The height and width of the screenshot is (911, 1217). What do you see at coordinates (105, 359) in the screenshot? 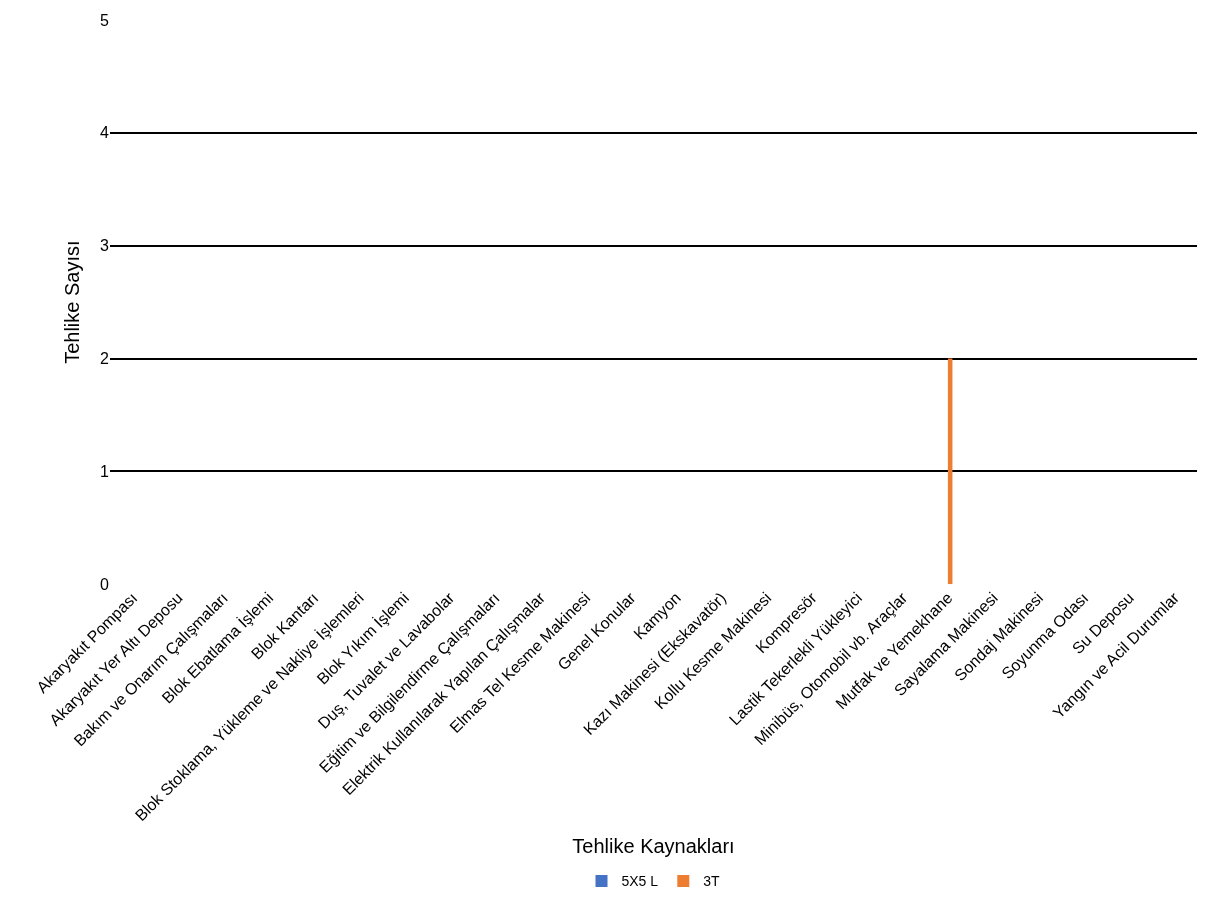
I see `y-tick-label: 2` at bounding box center [105, 359].